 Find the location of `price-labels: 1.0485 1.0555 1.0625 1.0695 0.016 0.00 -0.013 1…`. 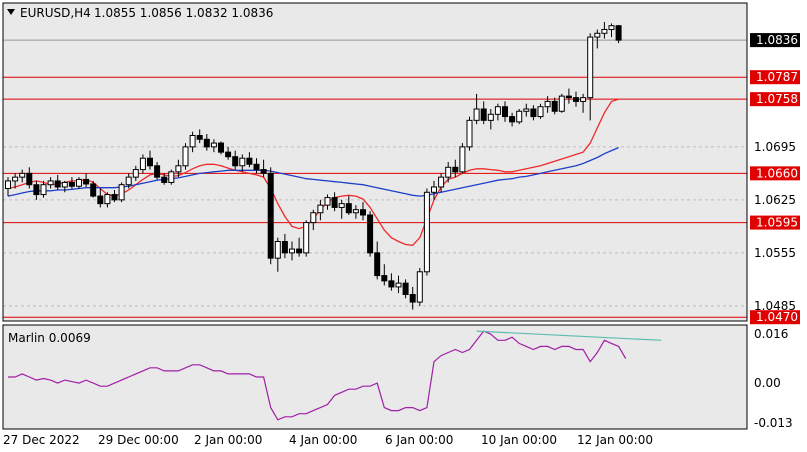

price-labels: 1.0485 1.0555 1.0625 1.0695 0.016 0.00 -0.013 1… is located at coordinates (775, 231).